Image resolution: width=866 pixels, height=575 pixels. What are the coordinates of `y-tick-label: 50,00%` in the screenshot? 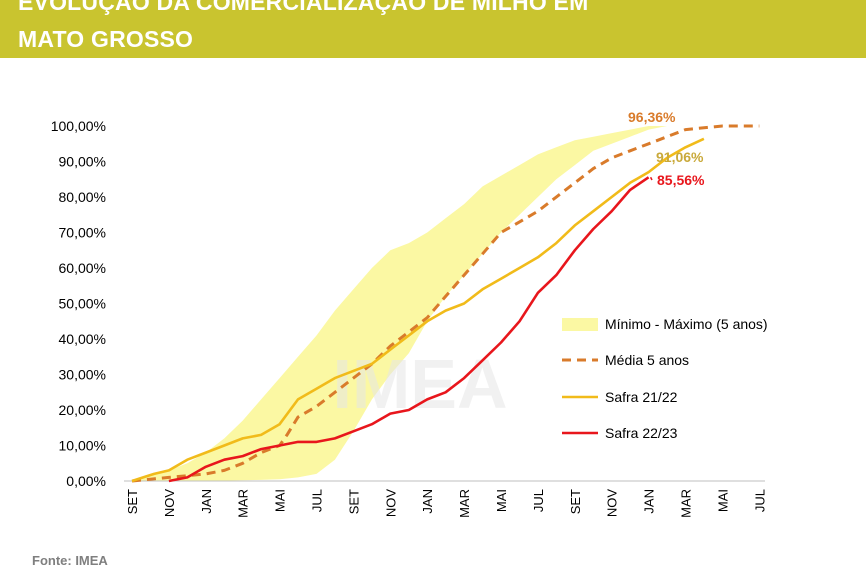 It's located at (82, 304).